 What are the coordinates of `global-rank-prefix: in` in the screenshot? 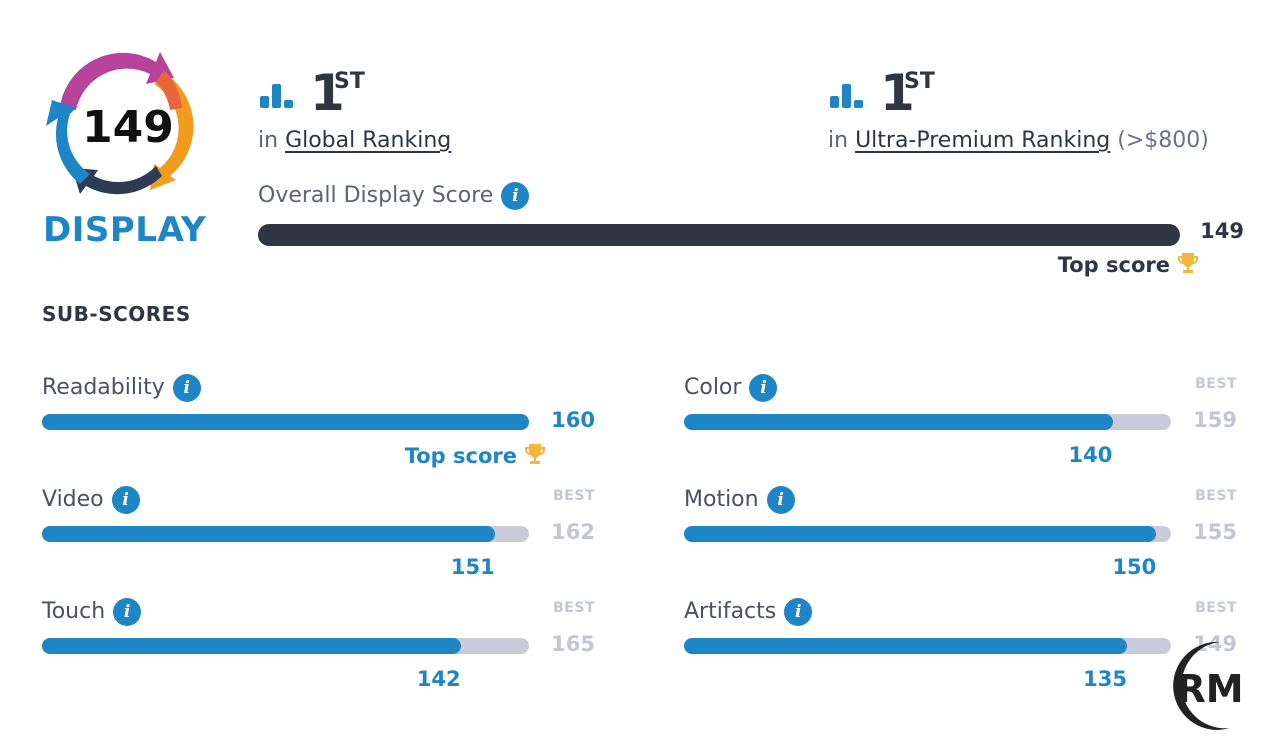 It's located at (268, 140).